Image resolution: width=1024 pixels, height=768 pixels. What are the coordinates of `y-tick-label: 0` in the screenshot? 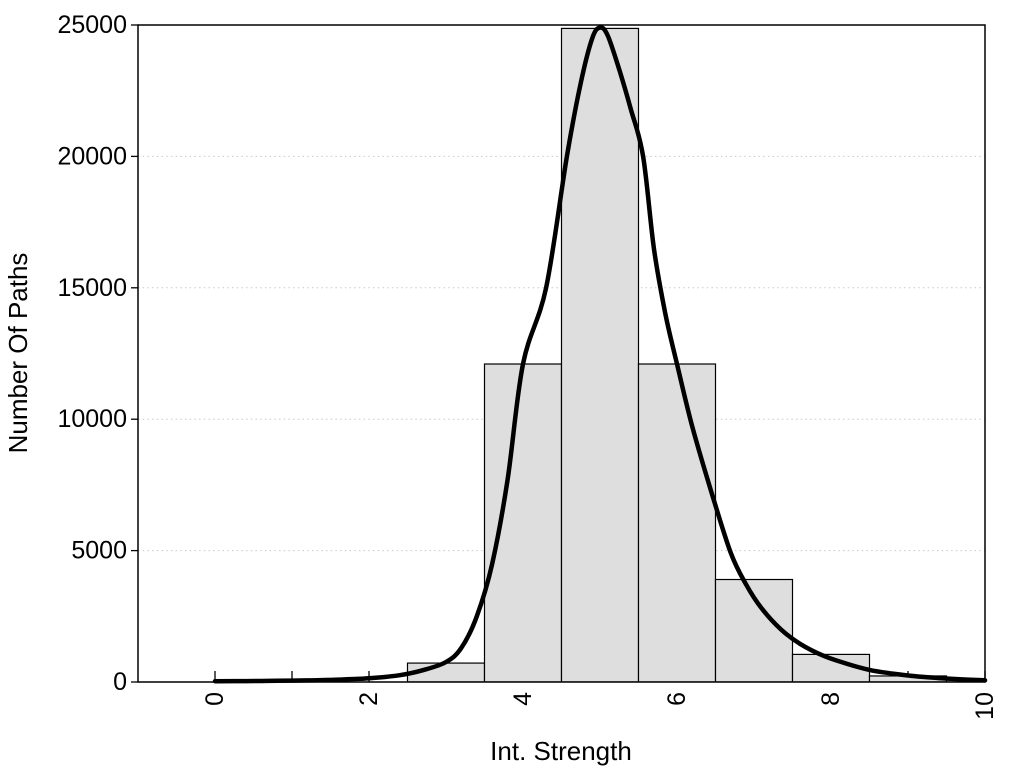 It's located at (120, 682).